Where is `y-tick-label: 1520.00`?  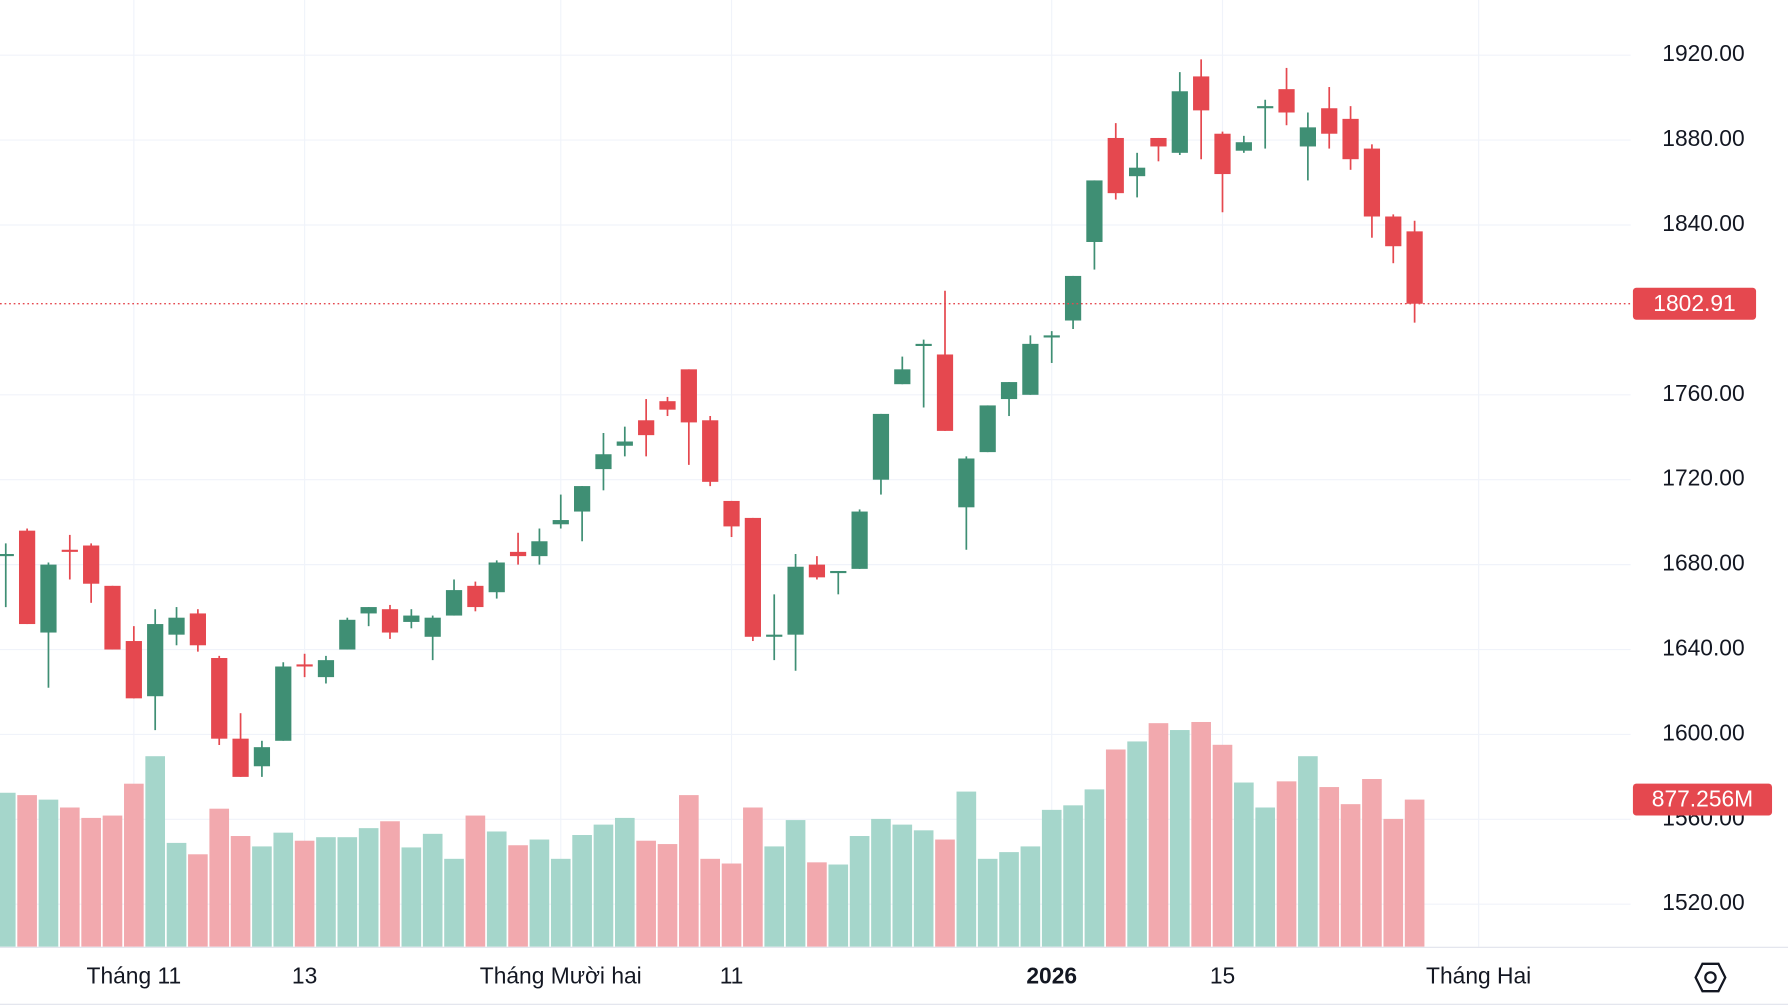 y-tick-label: 1520.00 is located at coordinates (1703, 902).